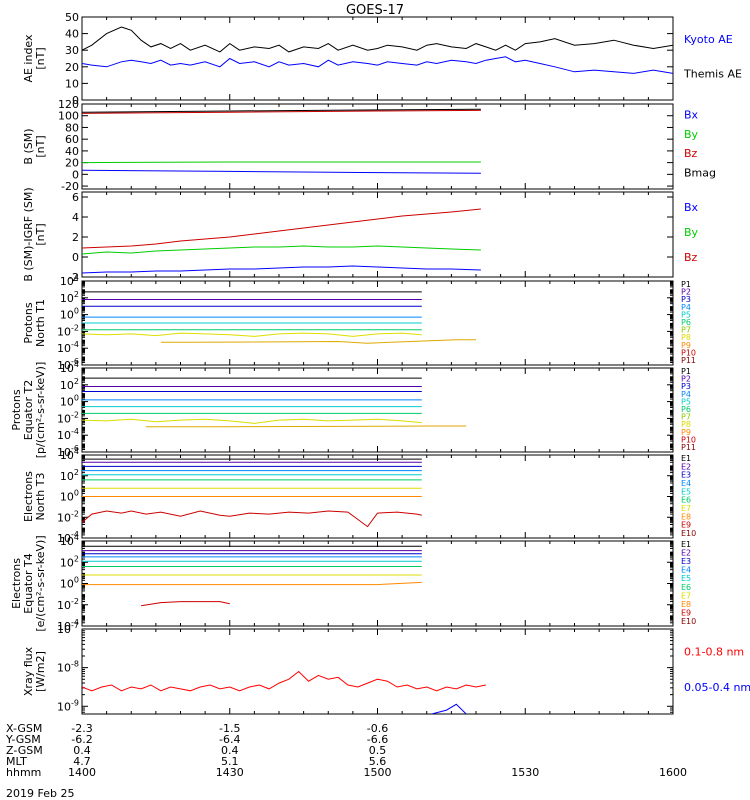  What do you see at coordinates (377, 234) in the screenshot?
I see `panel-frame` at bounding box center [377, 234].